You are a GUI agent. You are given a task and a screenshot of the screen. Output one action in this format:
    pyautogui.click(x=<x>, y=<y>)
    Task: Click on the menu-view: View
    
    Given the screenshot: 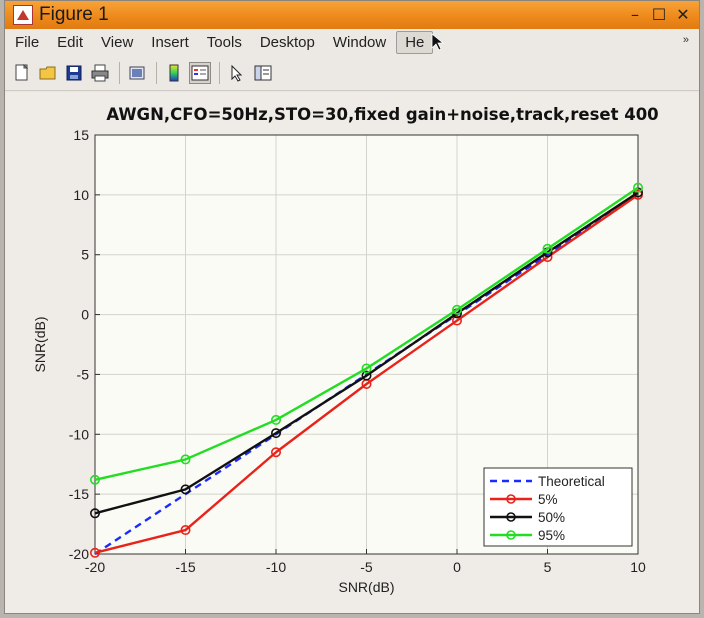 What is the action you would take?
    pyautogui.click(x=117, y=42)
    